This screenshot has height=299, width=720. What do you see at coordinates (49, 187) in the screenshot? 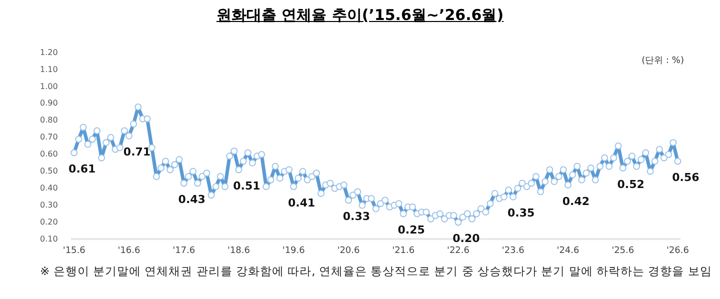
I see `y-tick-label: 0.40` at bounding box center [49, 187].